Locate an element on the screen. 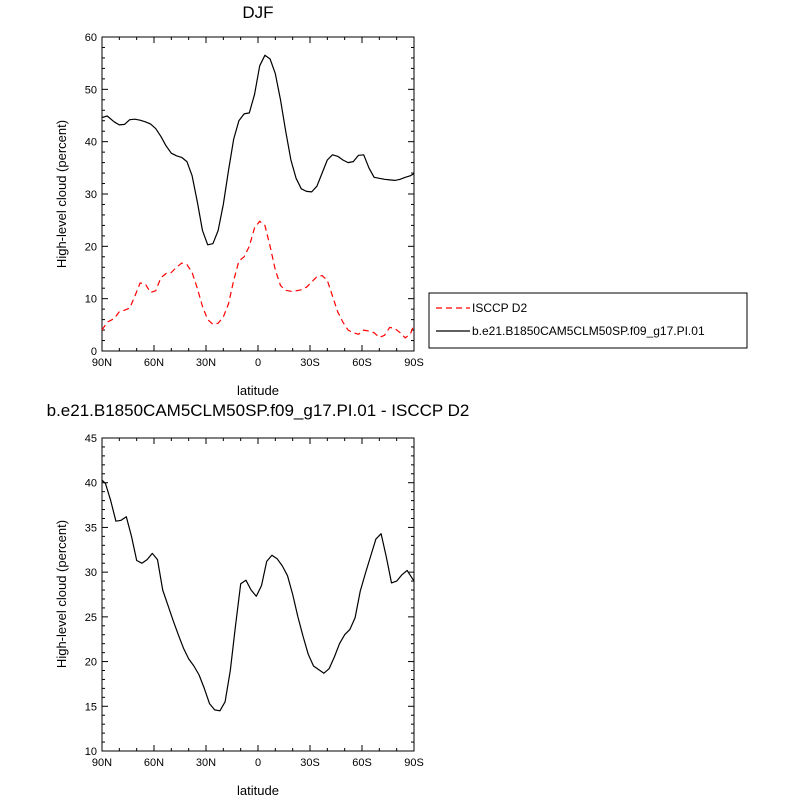  top-x-axis-label: latitude is located at coordinates (258, 390).